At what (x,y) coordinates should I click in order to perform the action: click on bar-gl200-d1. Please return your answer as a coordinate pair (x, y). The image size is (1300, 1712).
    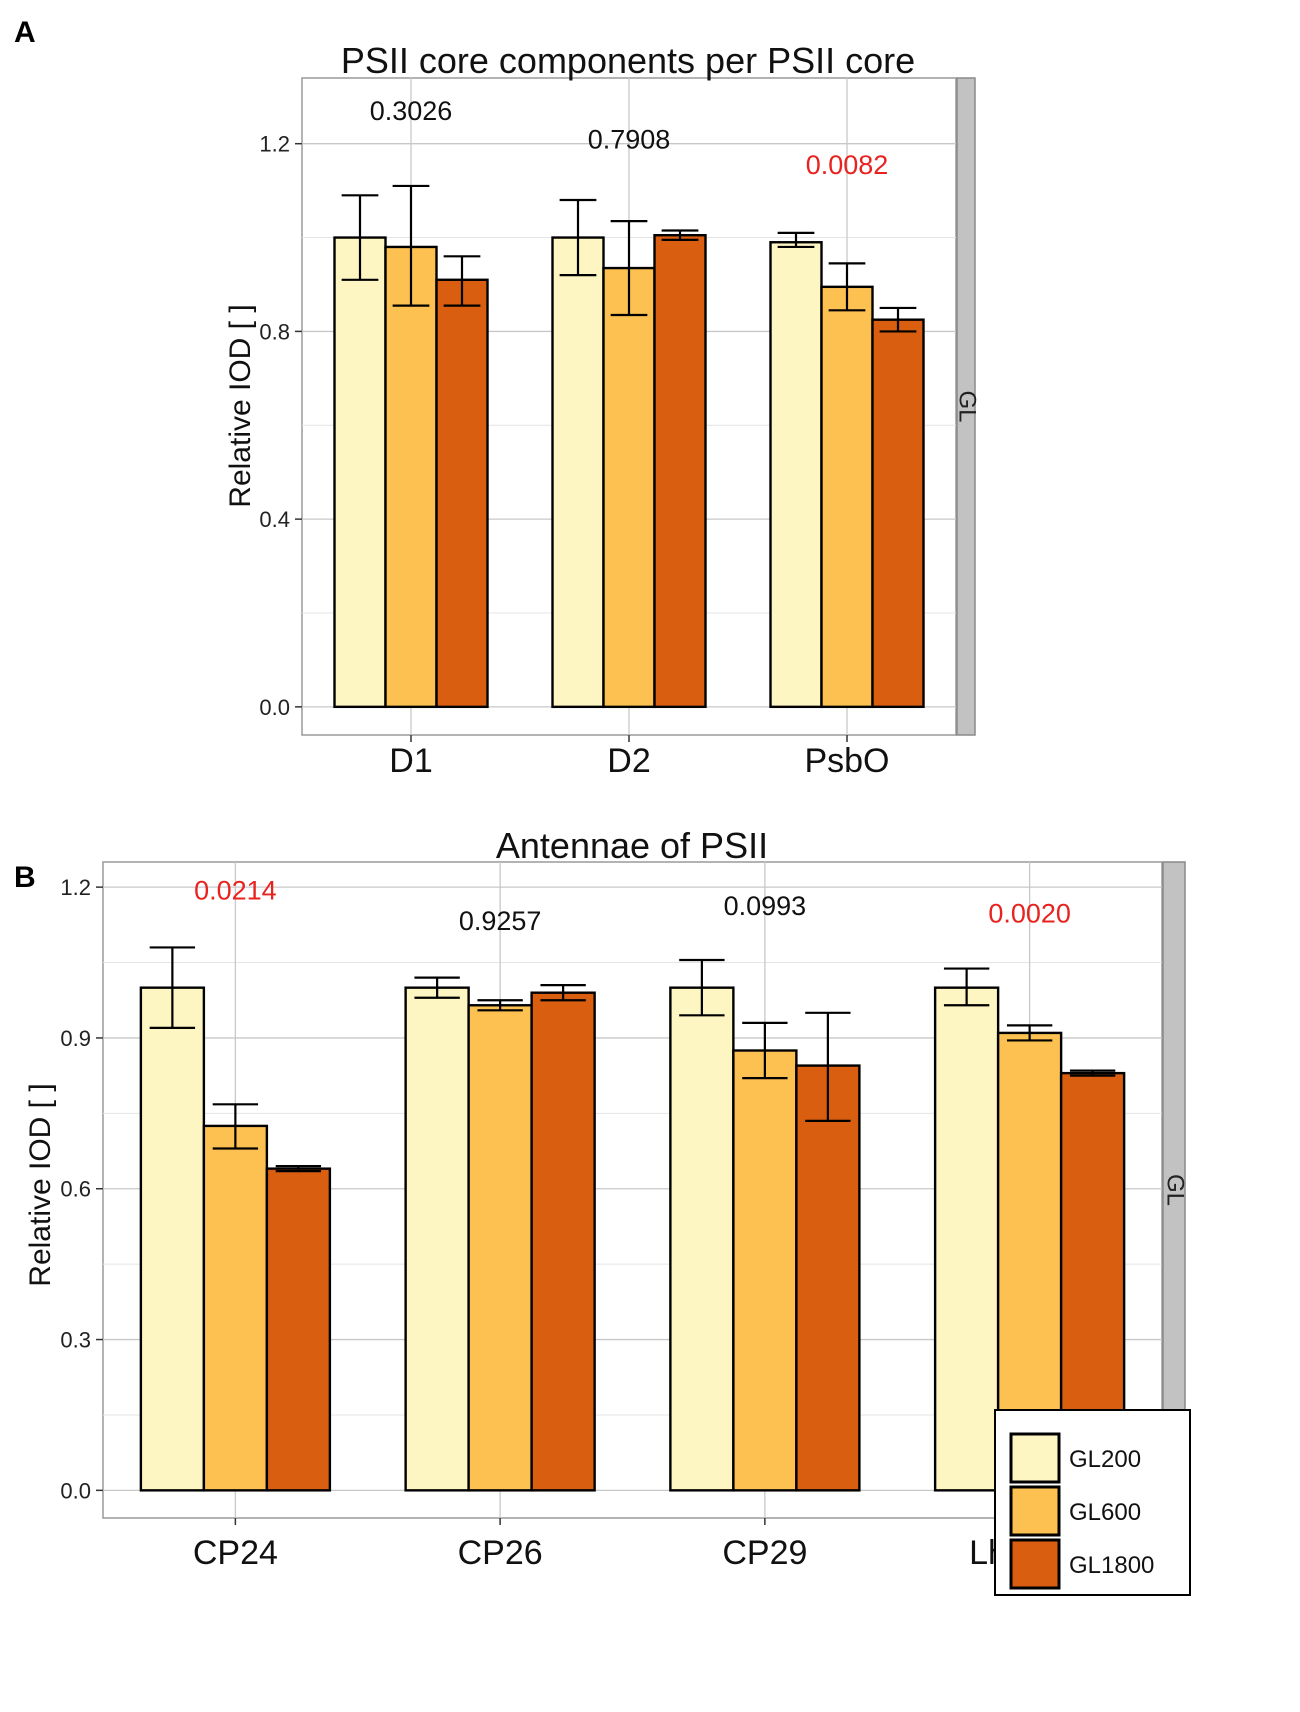
    Looking at the image, I should click on (360, 472).